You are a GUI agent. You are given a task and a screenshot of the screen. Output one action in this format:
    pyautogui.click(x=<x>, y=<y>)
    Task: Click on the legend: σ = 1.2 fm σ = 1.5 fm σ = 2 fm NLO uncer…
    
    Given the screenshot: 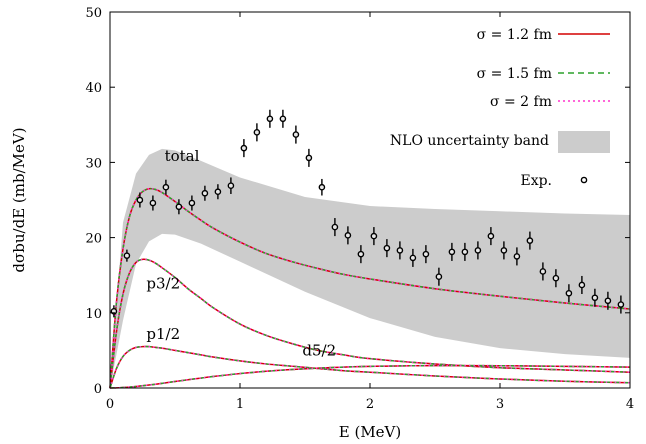 What is the action you would take?
    pyautogui.click(x=500, y=108)
    